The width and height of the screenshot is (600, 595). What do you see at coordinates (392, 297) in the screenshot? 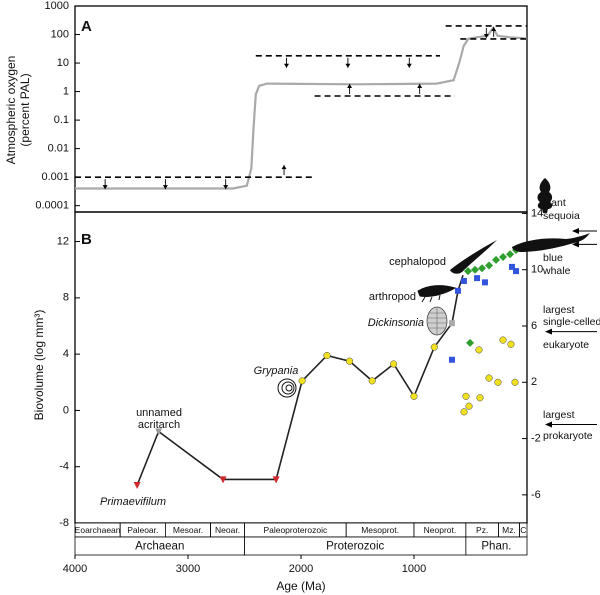
I see `annotation: arthropod` at bounding box center [392, 297].